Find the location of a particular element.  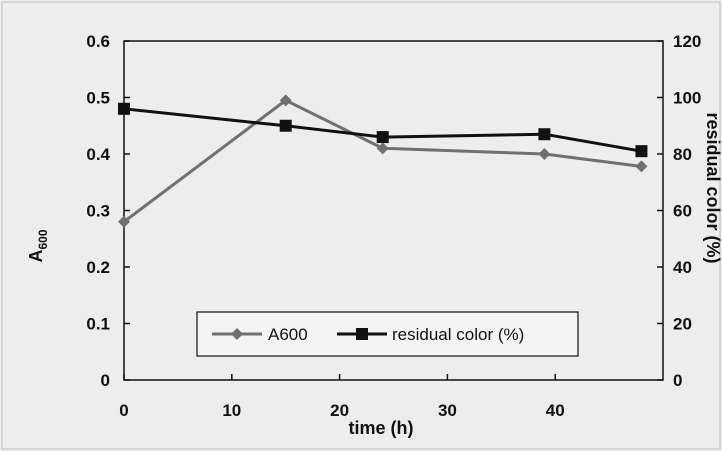

left-axis-ticks: 0 0.1 0.2 0.3 0.4 0.5 0.6 is located at coordinates (108, 211).